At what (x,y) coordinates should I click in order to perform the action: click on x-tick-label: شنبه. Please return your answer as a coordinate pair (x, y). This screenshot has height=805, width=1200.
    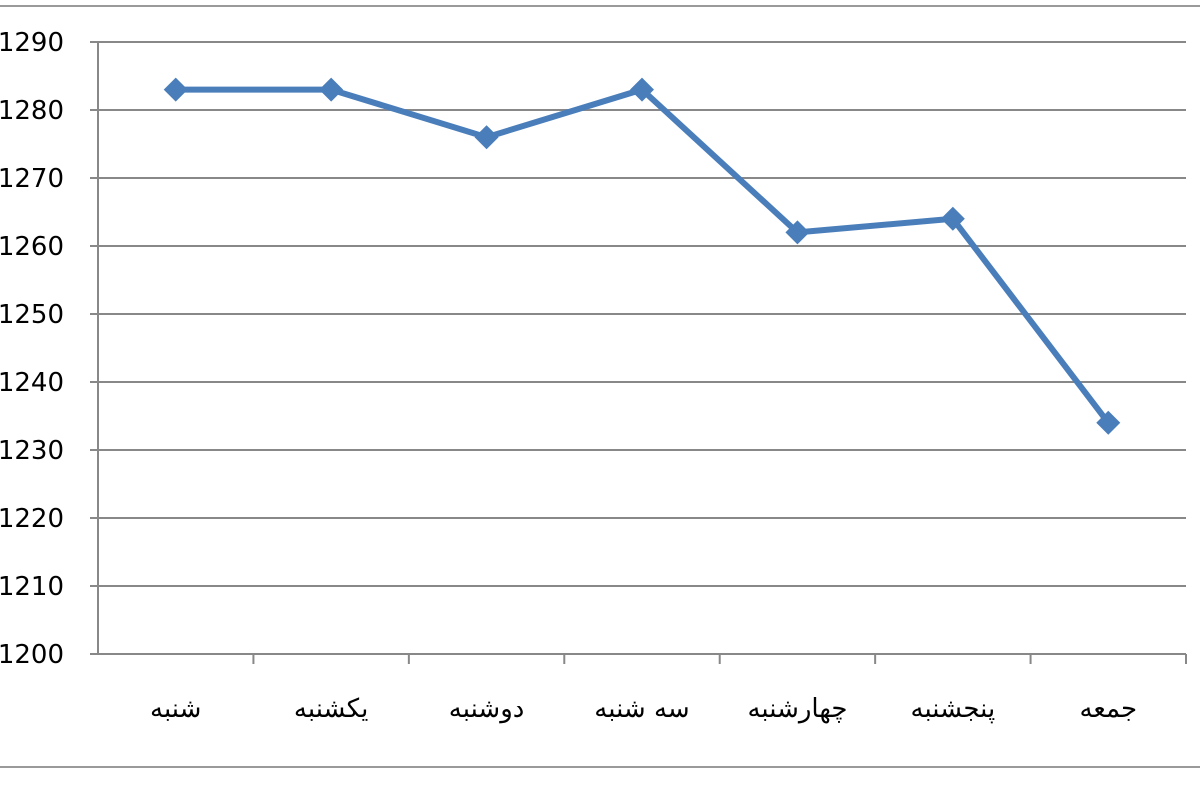
    Looking at the image, I should click on (175, 709).